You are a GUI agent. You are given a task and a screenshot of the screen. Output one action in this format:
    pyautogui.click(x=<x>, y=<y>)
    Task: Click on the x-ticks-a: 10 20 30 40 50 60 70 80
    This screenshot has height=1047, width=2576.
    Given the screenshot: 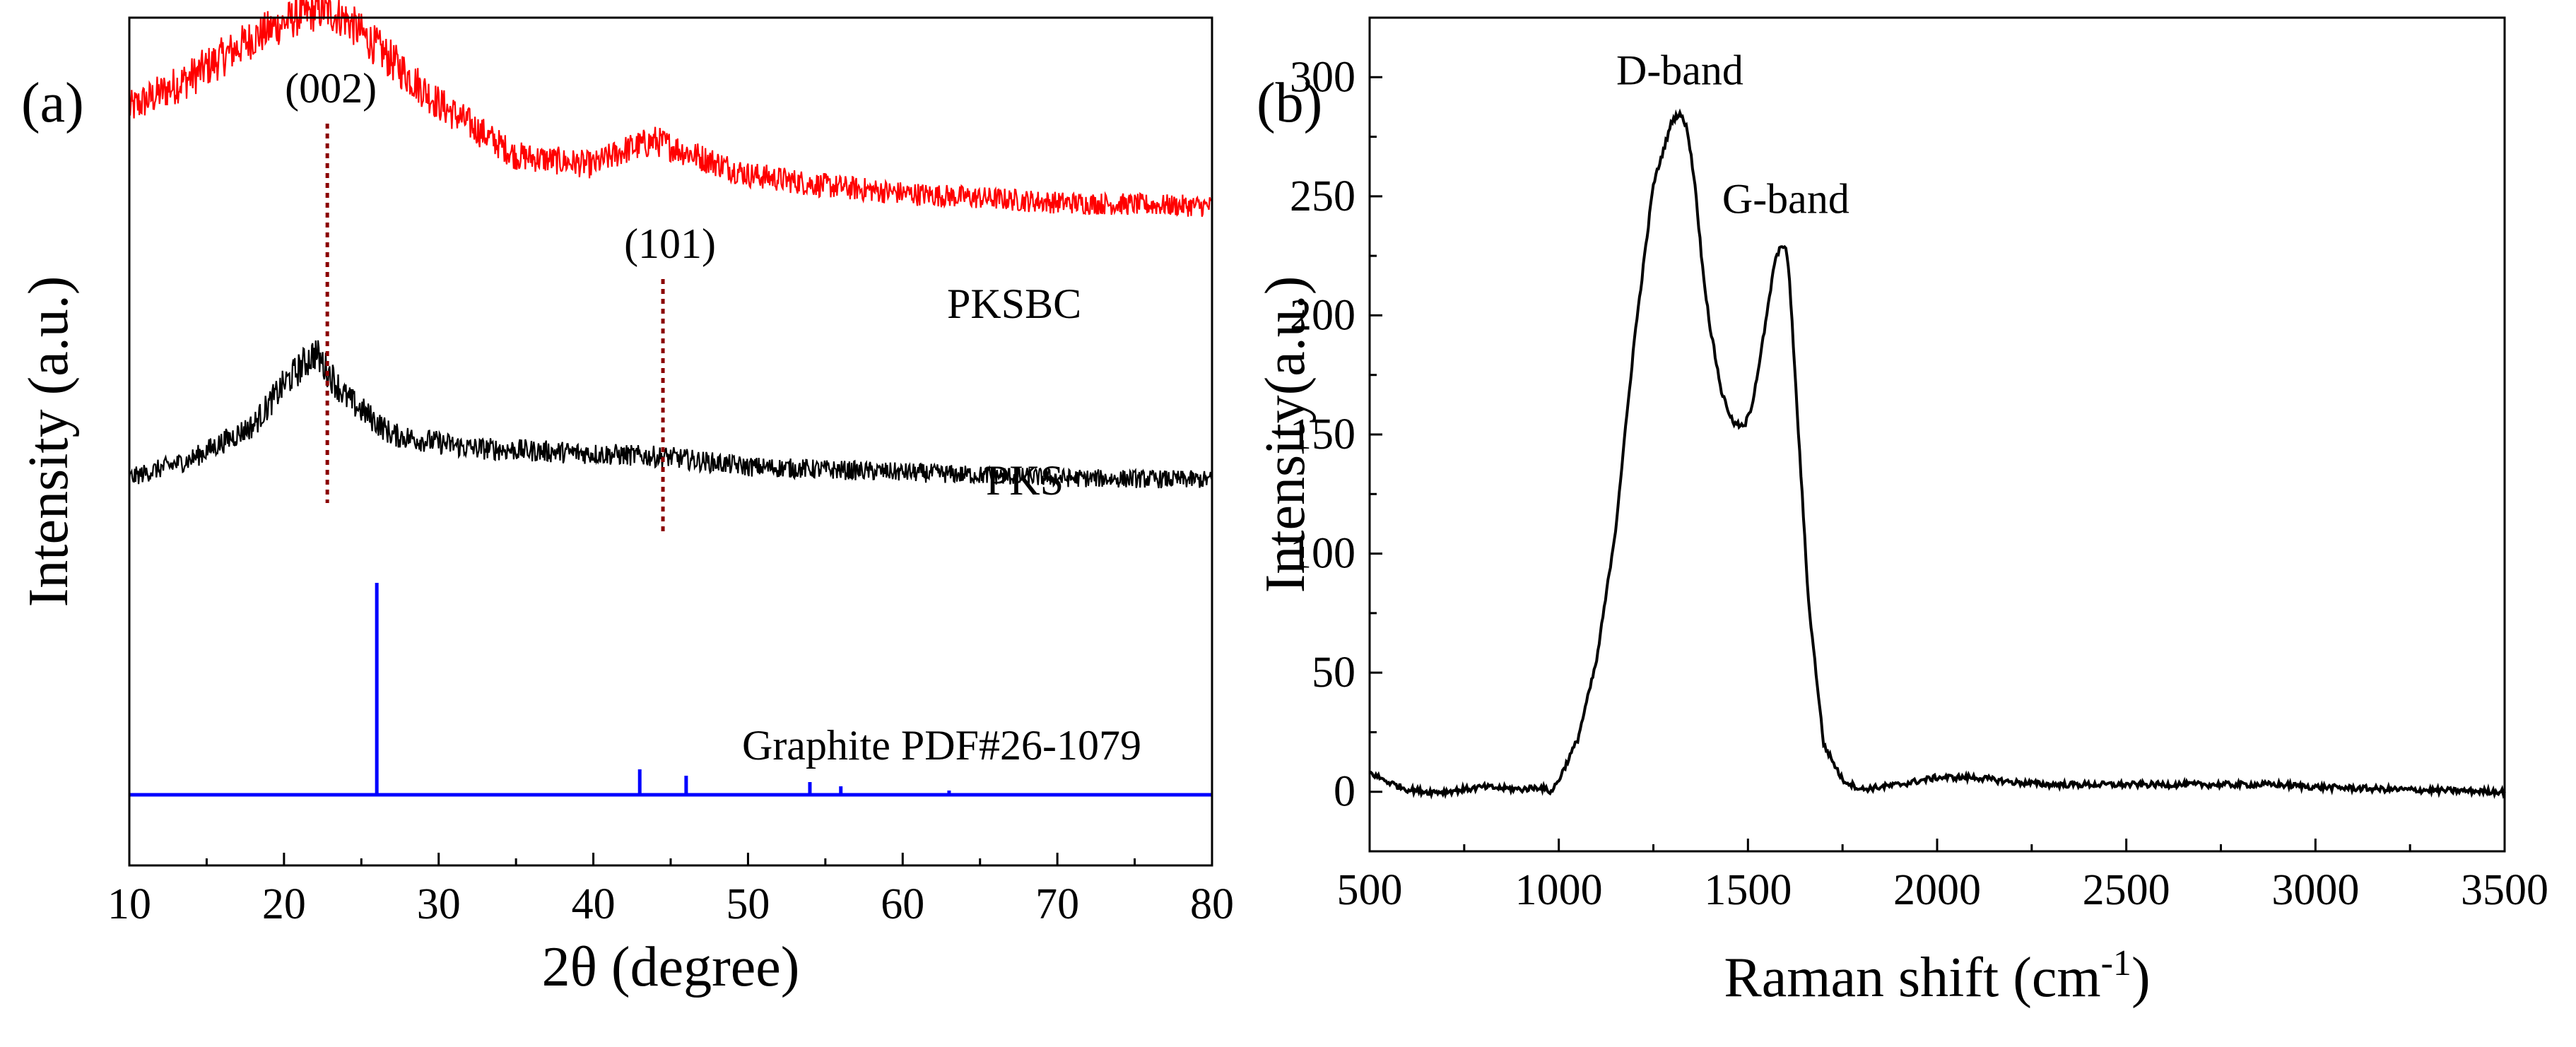 What is the action you would take?
    pyautogui.click(x=670, y=890)
    